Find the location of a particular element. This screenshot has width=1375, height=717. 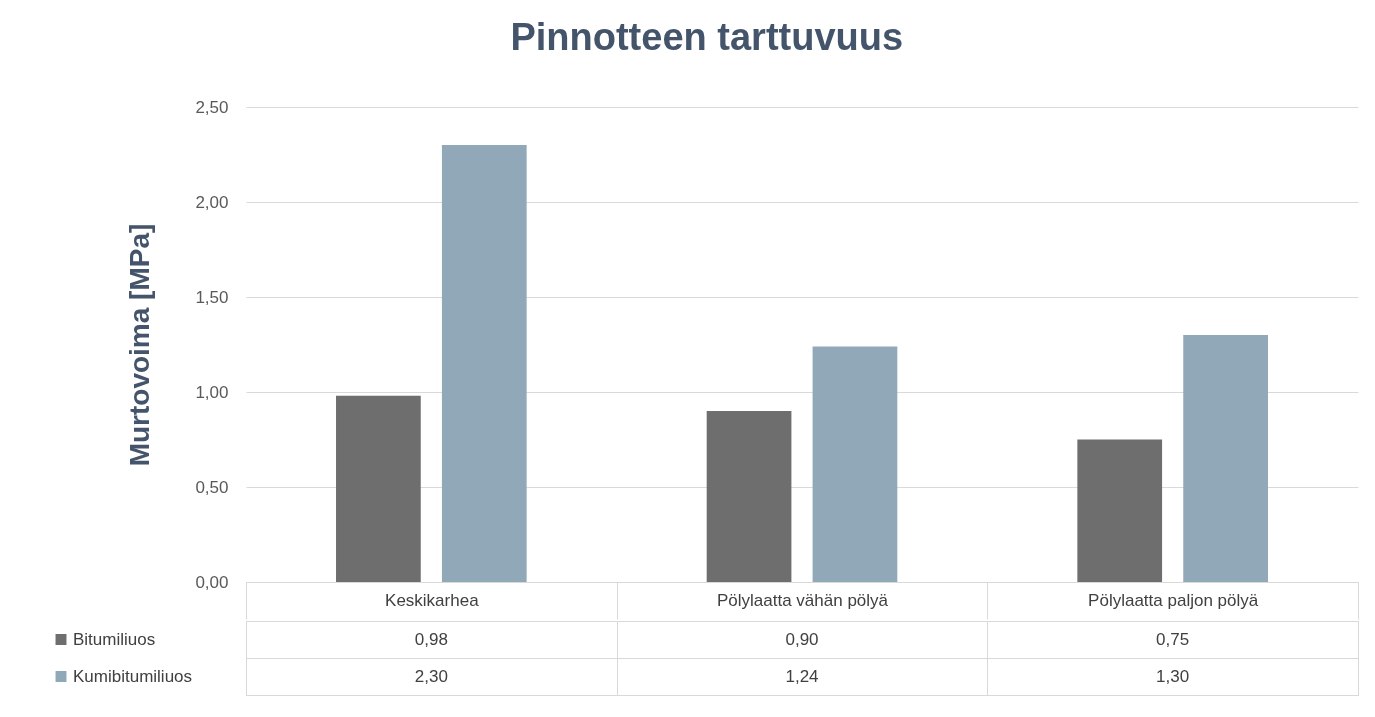

data-label: 2,30 is located at coordinates (431, 676).